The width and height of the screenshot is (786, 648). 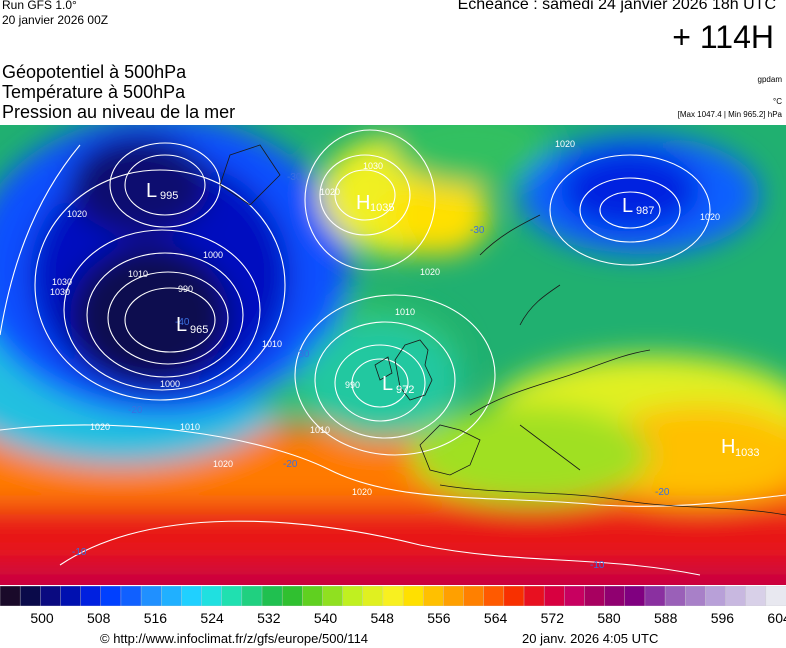 What do you see at coordinates (94, 72) in the screenshot?
I see `title-geopotential: Géopotentiel à 500hPa` at bounding box center [94, 72].